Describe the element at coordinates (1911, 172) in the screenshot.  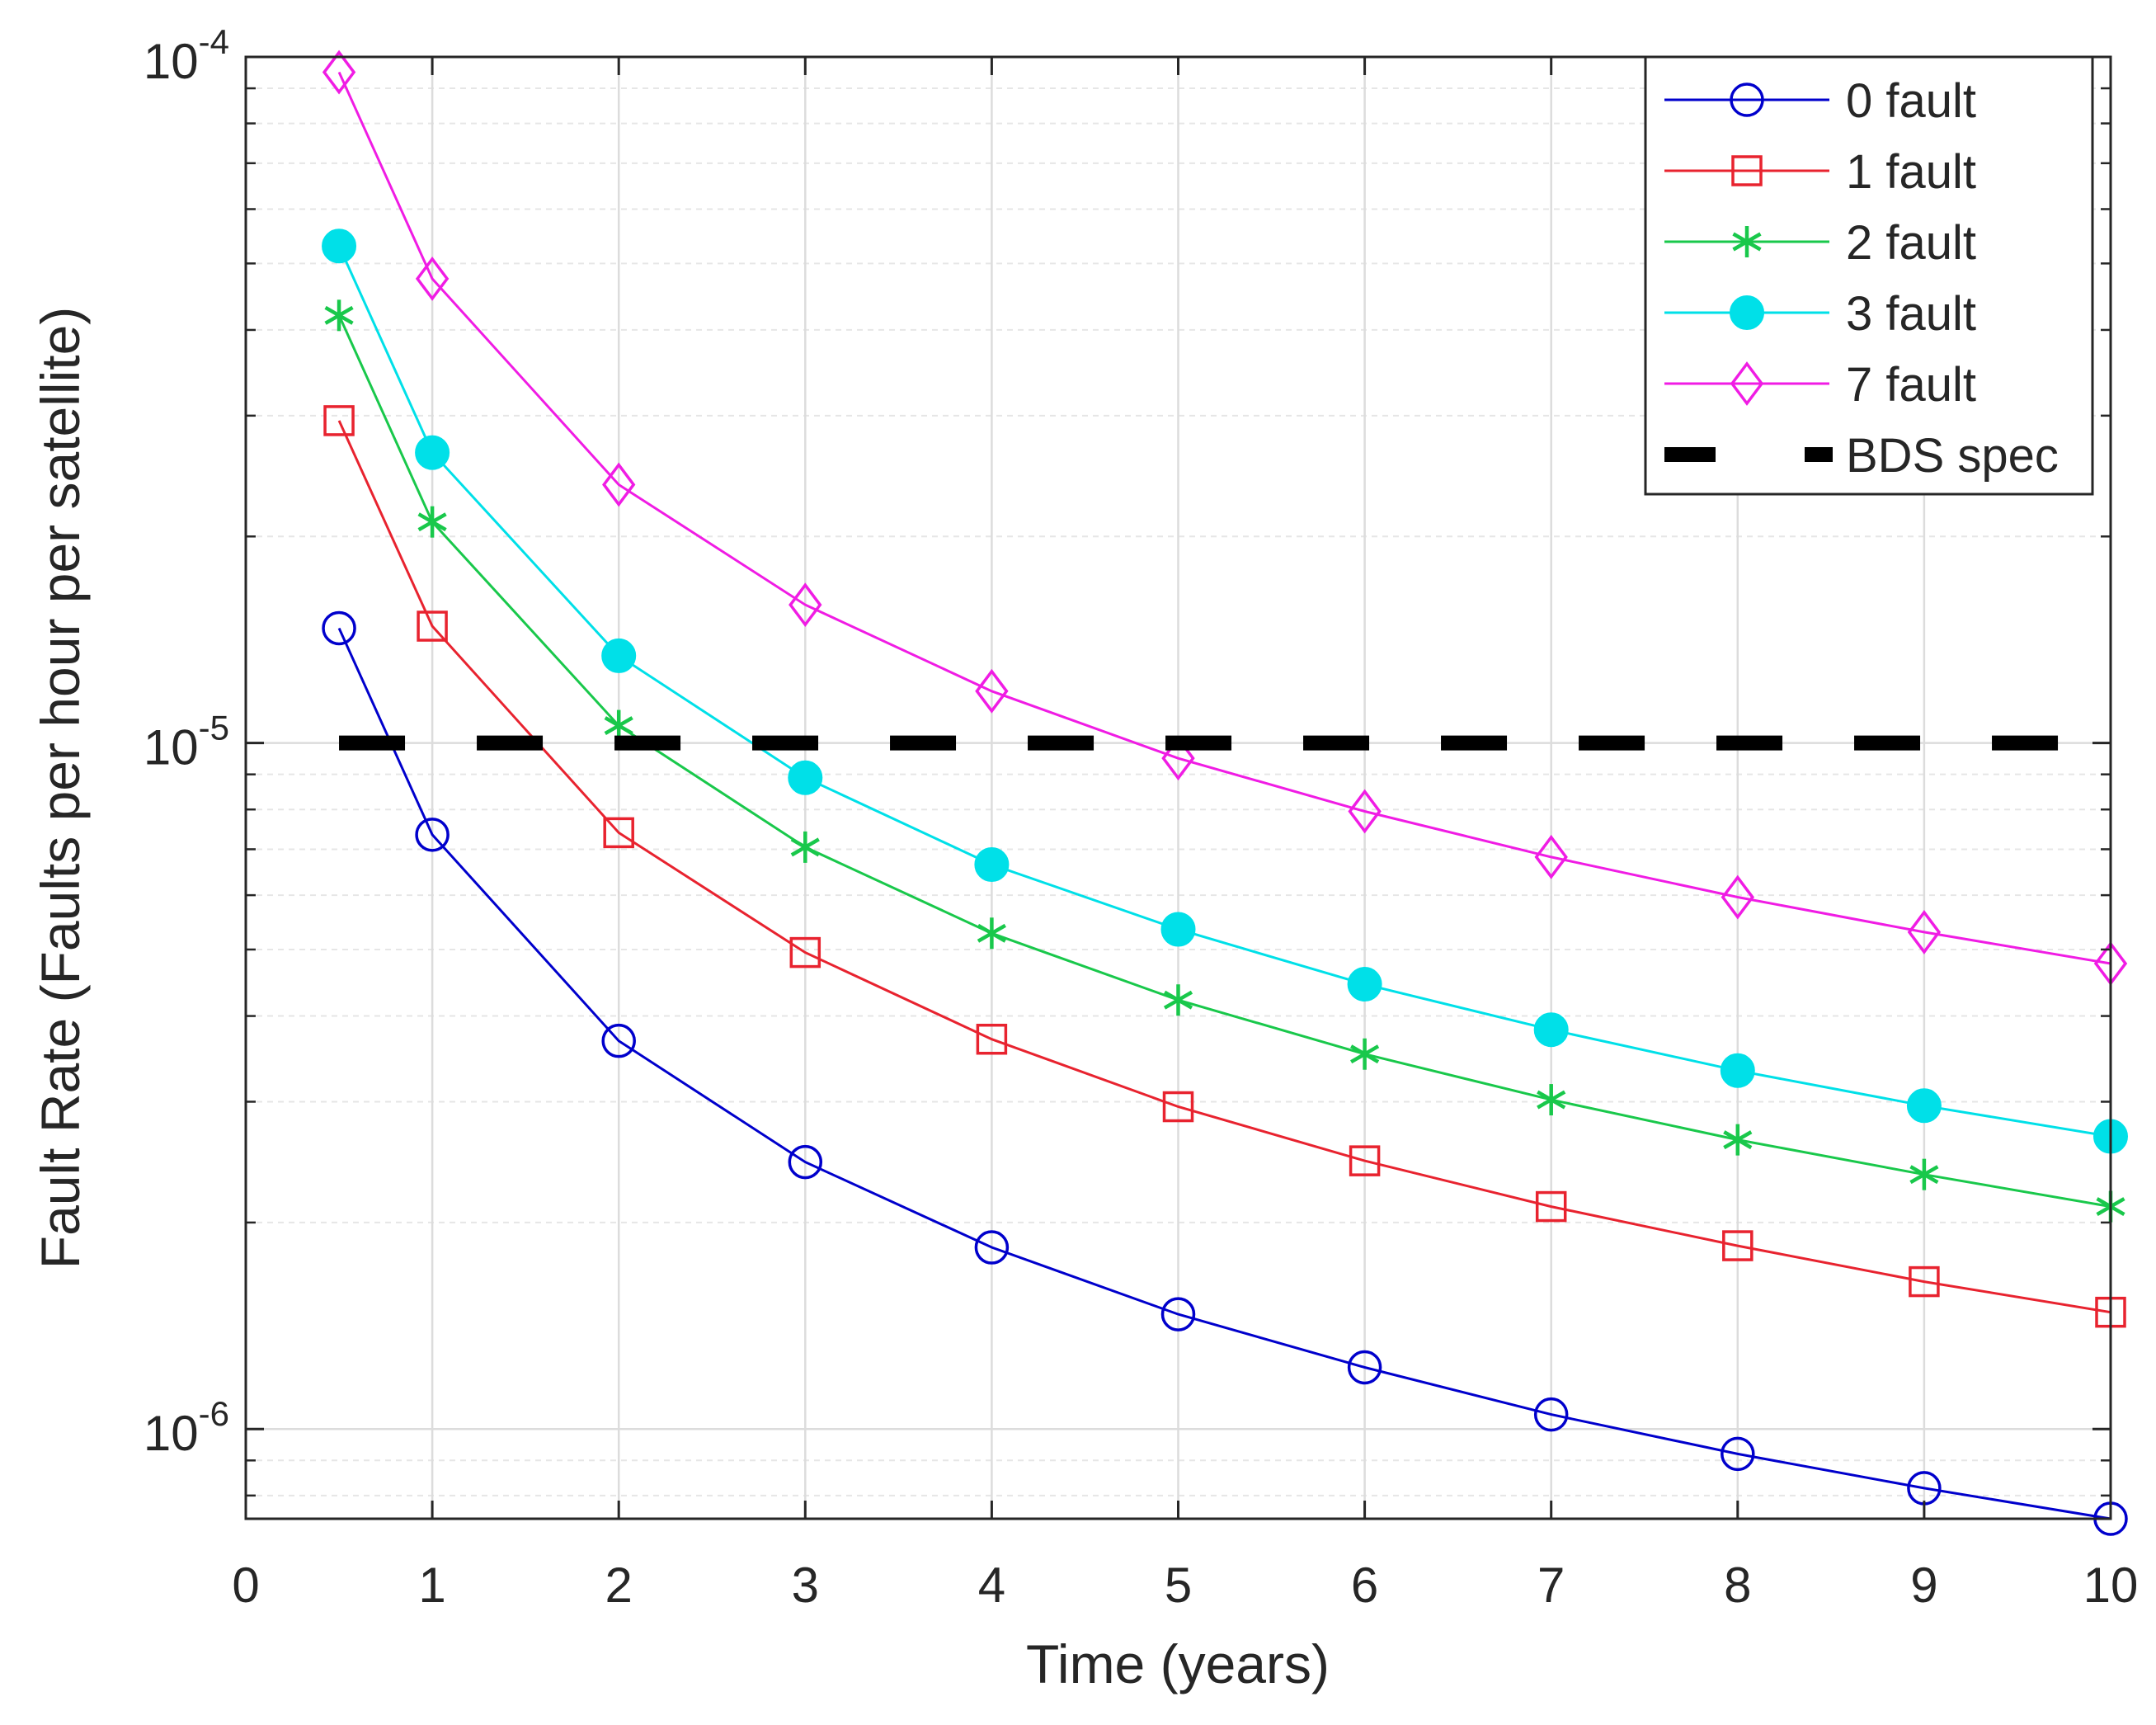
I see `legend-label: 1 fault` at that location.